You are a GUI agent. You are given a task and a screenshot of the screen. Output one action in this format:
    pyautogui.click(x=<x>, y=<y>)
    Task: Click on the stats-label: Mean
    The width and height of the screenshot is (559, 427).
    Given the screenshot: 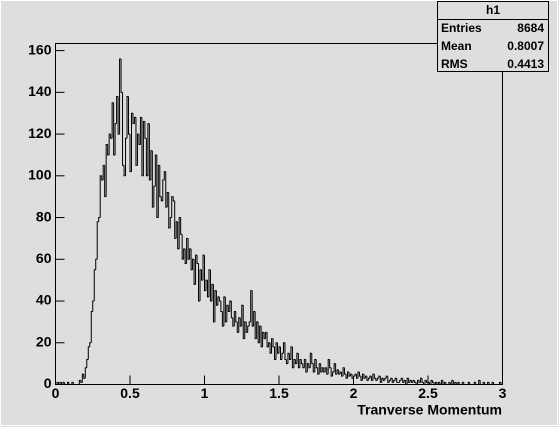 What is the action you would take?
    pyautogui.click(x=456, y=46)
    